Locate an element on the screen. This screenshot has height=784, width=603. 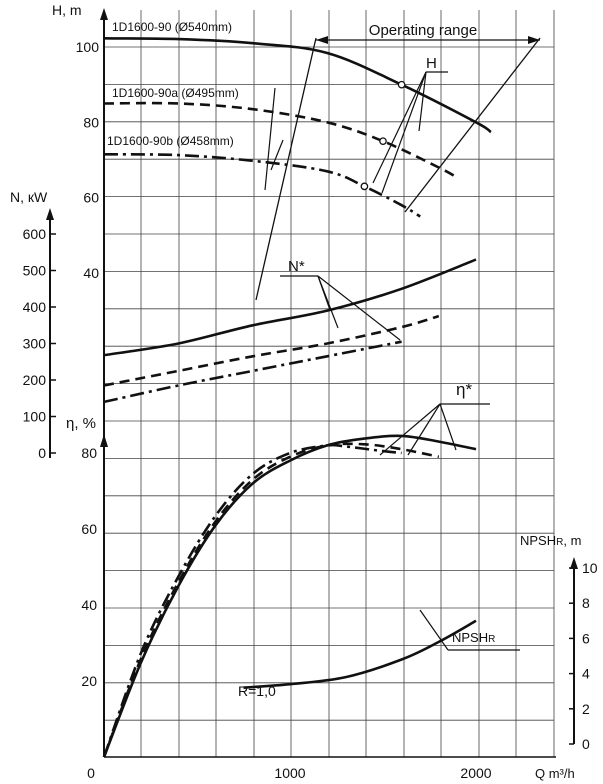
x-axis-title: Q m³/h is located at coordinates (555, 773).